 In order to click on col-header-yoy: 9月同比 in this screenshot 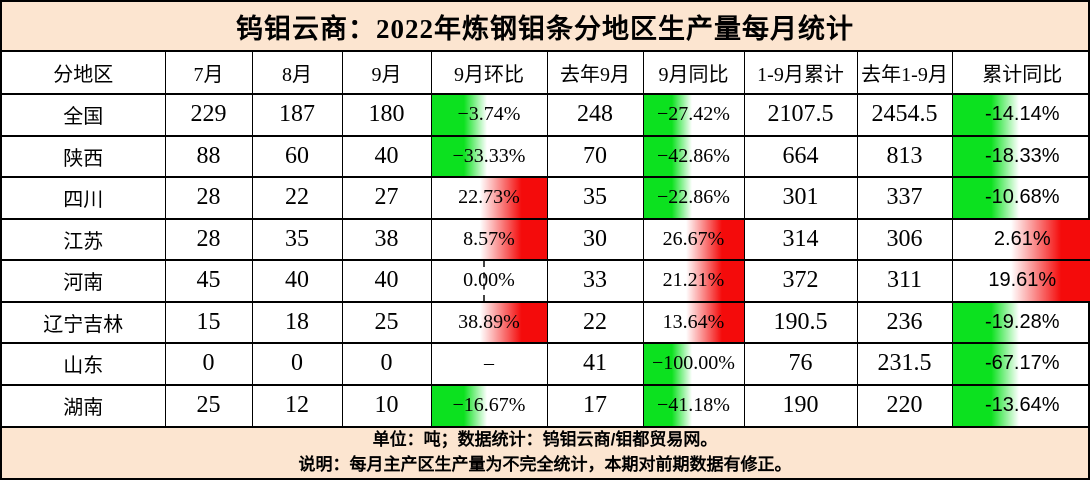, I will do `click(693, 73)`.